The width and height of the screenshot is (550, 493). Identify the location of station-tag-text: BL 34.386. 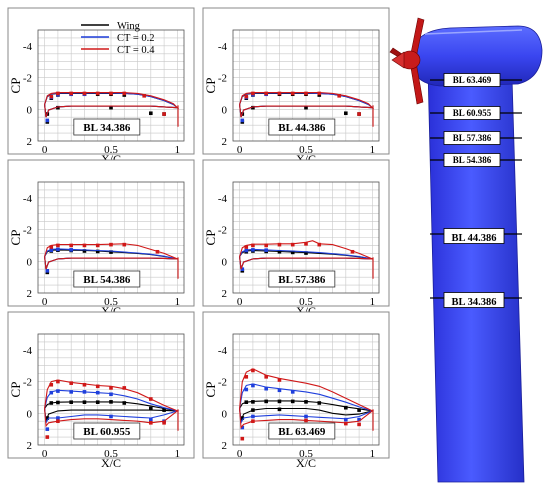
(474, 302).